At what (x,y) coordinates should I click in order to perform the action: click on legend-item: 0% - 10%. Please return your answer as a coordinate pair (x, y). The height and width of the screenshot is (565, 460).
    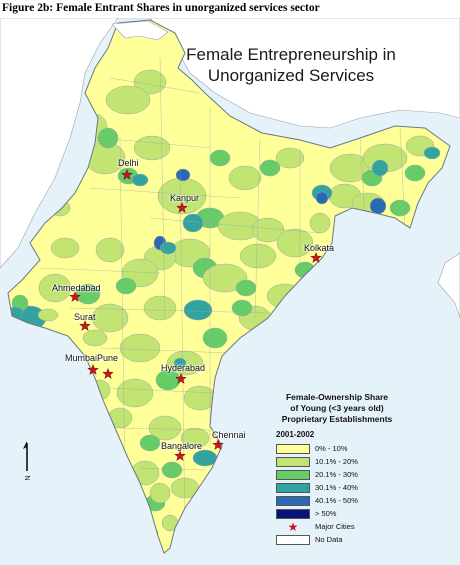
    Looking at the image, I should click on (344, 448).